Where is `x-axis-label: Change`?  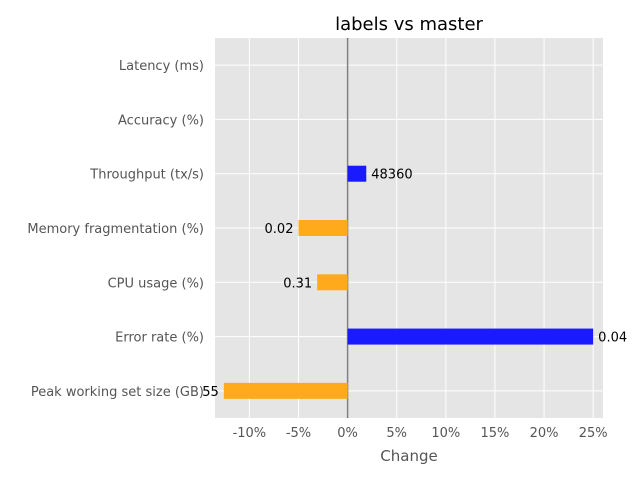 x-axis-label: Change is located at coordinates (408, 456).